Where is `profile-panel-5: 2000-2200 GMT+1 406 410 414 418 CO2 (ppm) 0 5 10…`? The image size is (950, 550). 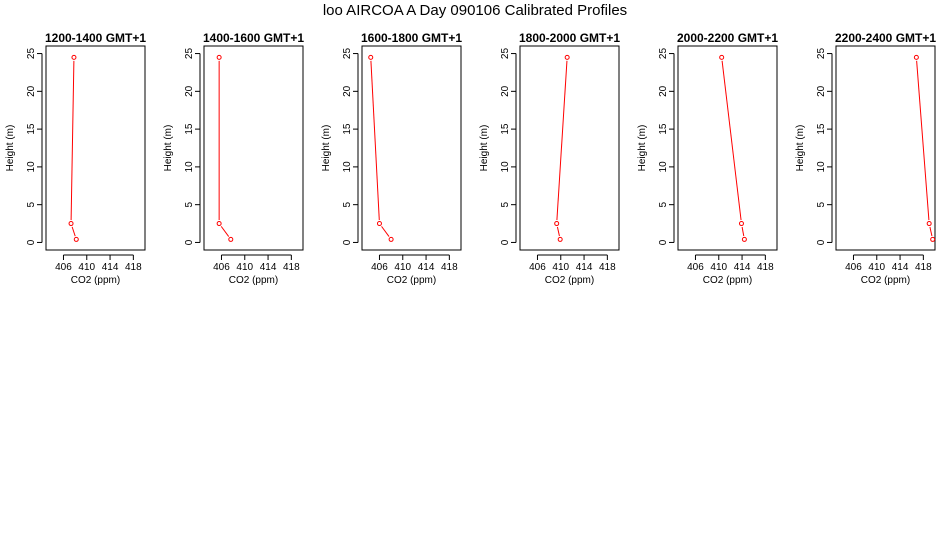
profile-panel-5: 2000-2200 GMT+1 406 410 414 418 CO2 (ppm) 0 5 10… is located at coordinates (707, 158).